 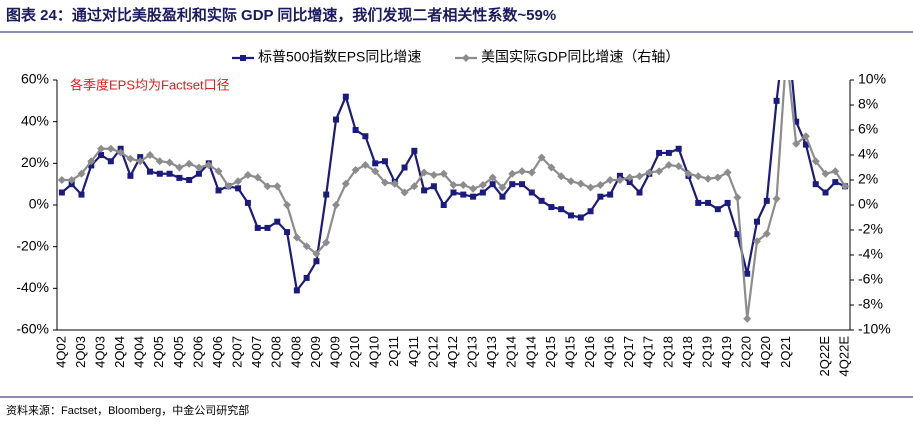 What do you see at coordinates (628, 352) in the screenshot?
I see `x-tick-label: 2Q17` at bounding box center [628, 352].